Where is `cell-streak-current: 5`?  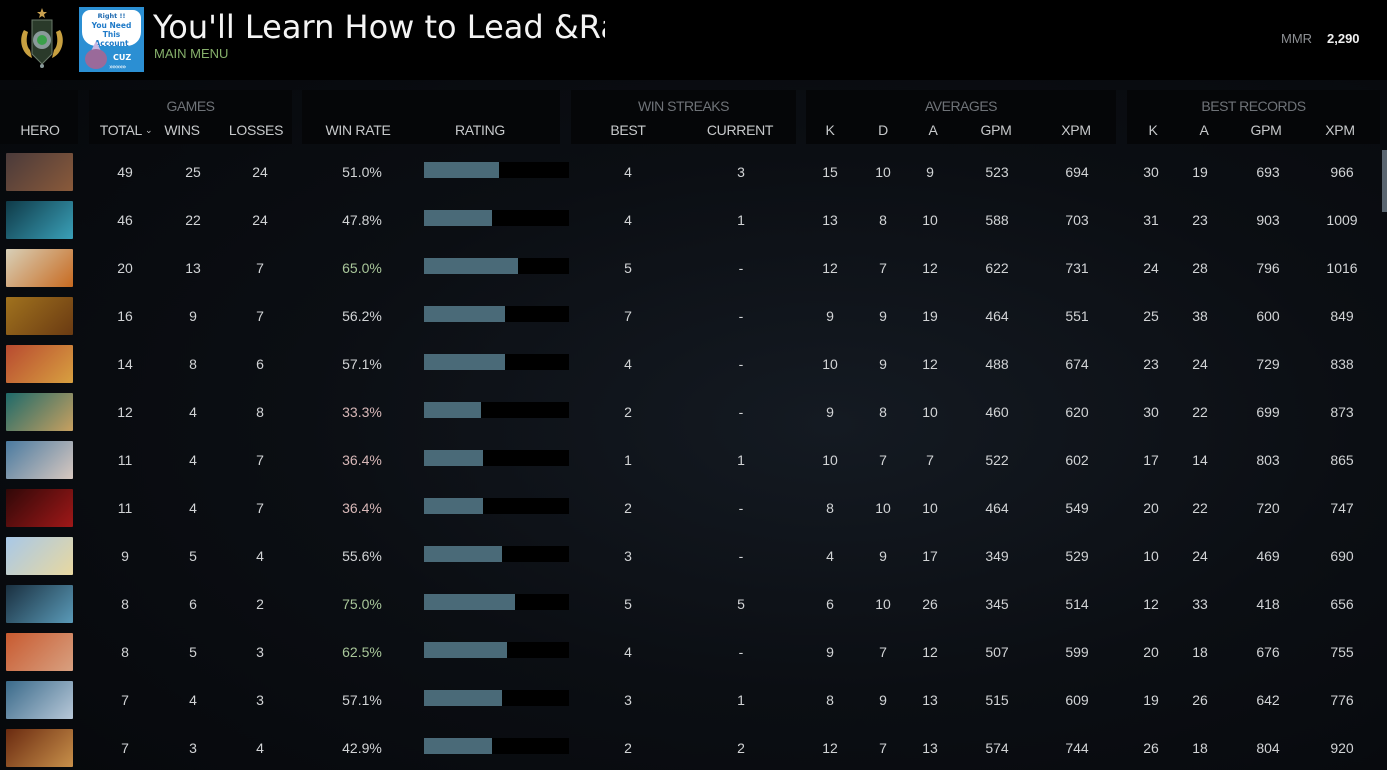 cell-streak-current: 5 is located at coordinates (741, 604).